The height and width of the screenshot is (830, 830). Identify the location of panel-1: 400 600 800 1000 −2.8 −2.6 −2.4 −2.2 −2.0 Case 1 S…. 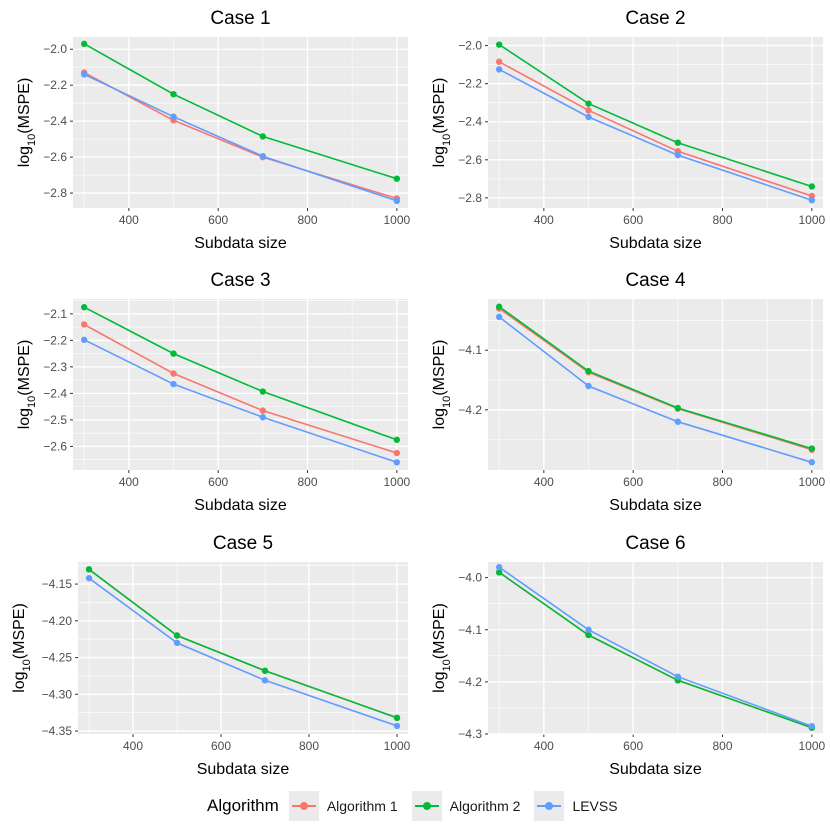
(213, 130).